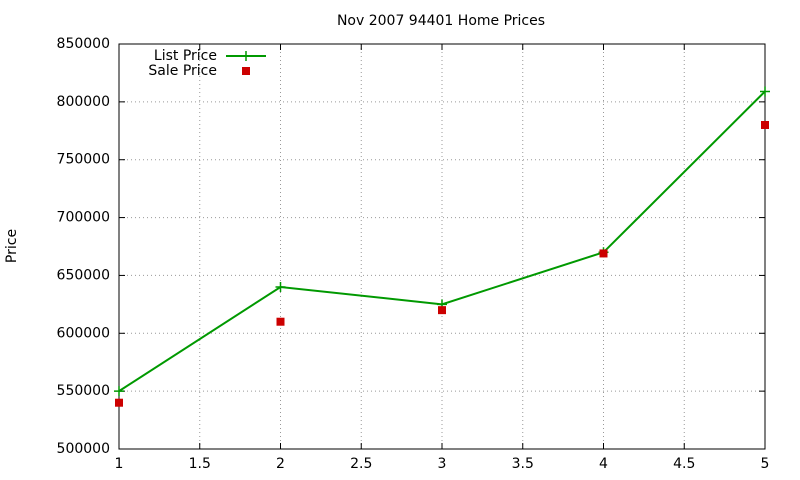 The width and height of the screenshot is (800, 480). What do you see at coordinates (765, 464) in the screenshot?
I see `x-tick-label: 5` at bounding box center [765, 464].